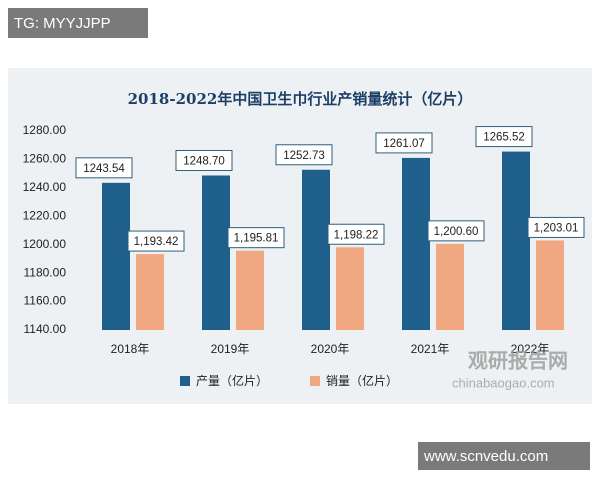 The image size is (600, 480). I want to click on url-box, so click(504, 456).